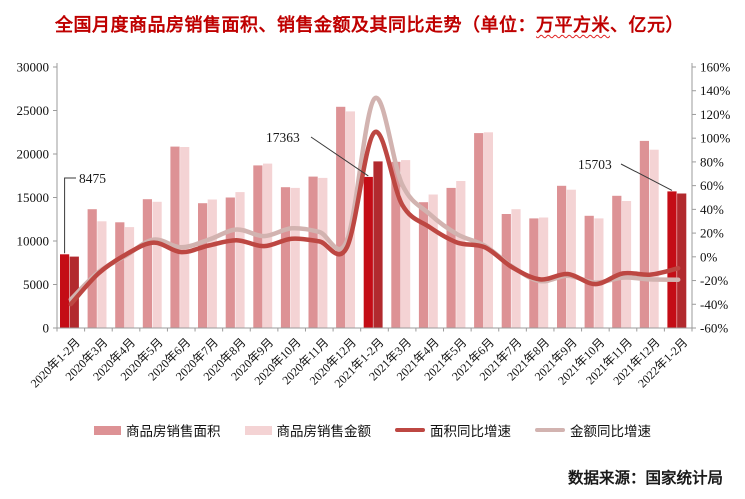 This screenshot has height=499, width=745. Describe the element at coordinates (396, 244) in the screenshot. I see `bar-商品房销售面积-2021年3月` at that location.